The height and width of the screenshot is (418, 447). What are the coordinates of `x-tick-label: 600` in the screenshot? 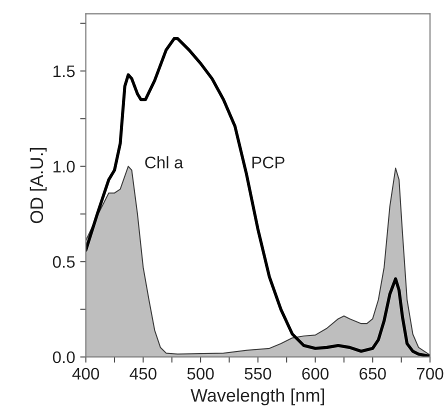 It's located at (315, 374).